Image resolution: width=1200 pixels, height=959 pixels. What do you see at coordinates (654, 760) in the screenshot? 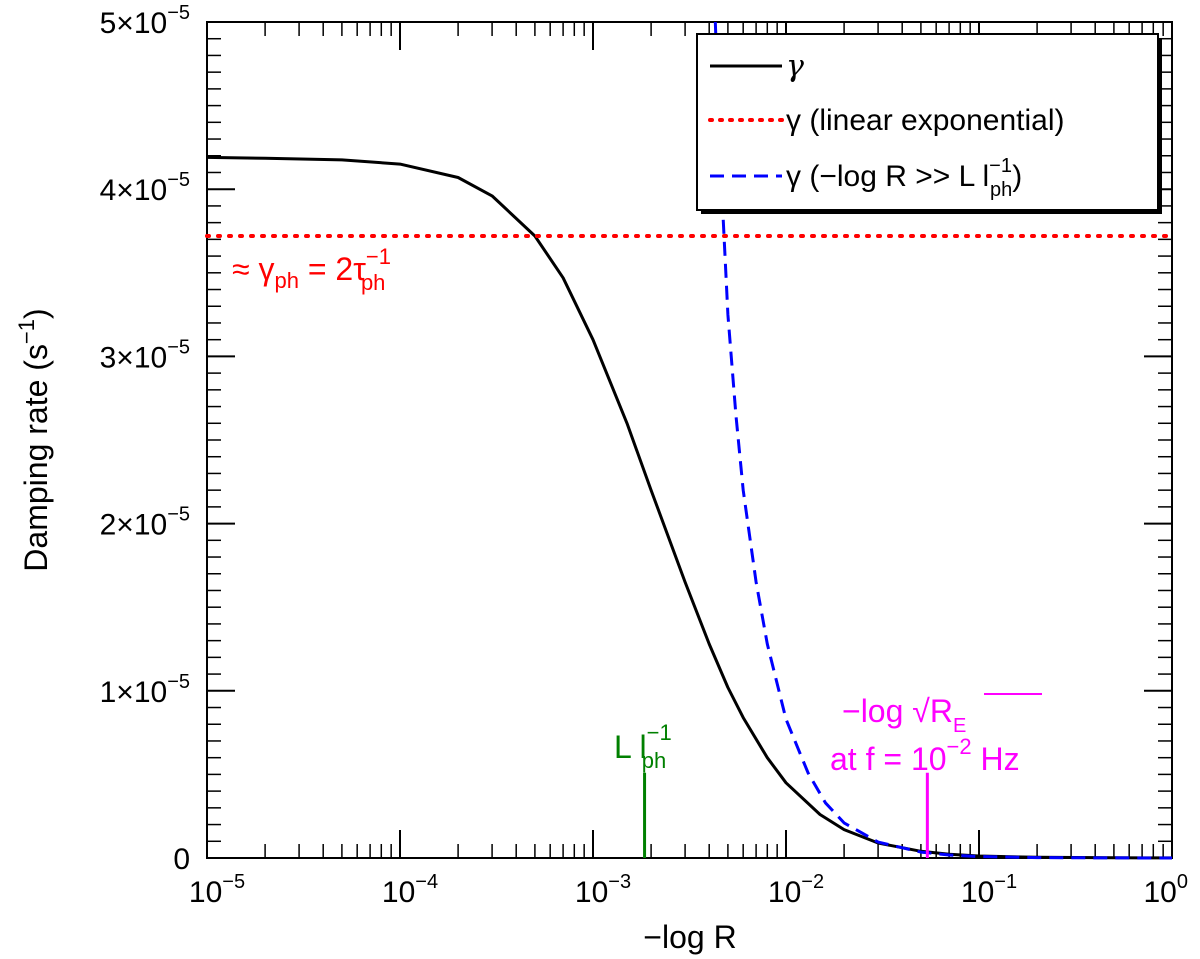
I see `l-ph-sub: ph` at bounding box center [654, 760].